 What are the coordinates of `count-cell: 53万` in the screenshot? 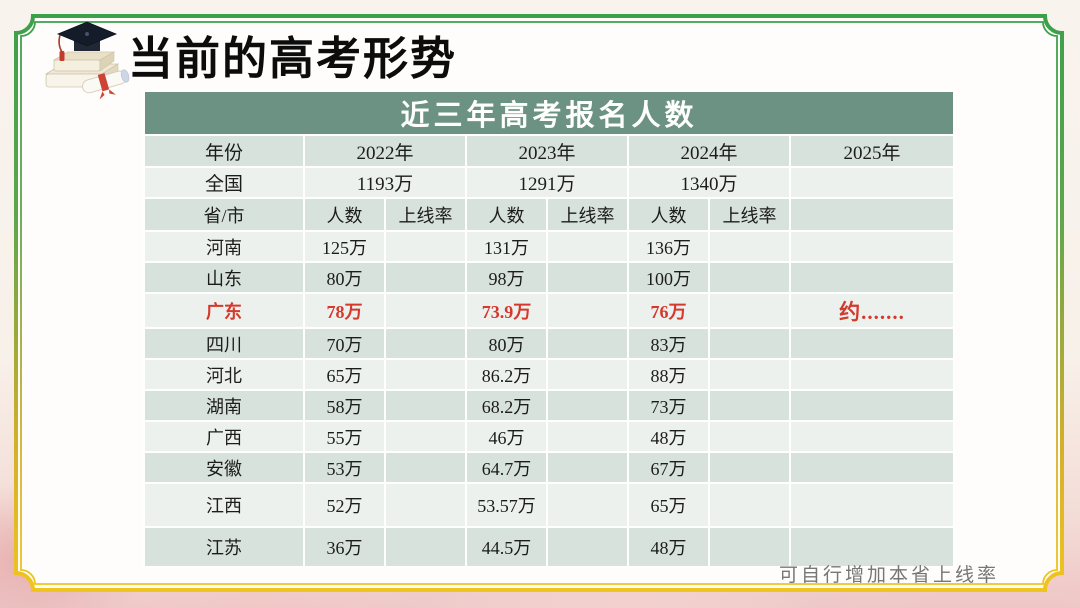 It's located at (344, 467).